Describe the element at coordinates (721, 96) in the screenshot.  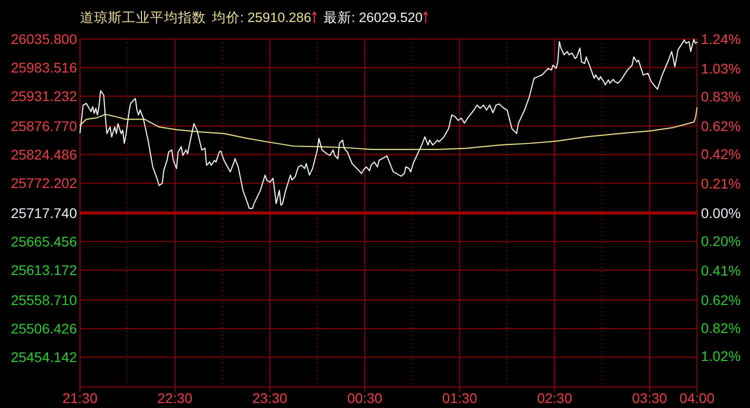
I see `y2tick: 0.83%` at that location.